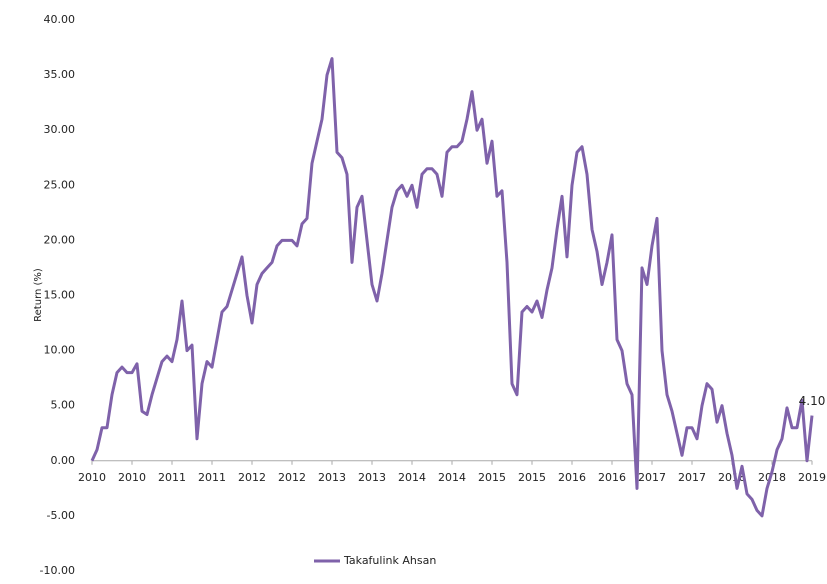 Image resolution: width=827 pixels, height=584 pixels. I want to click on y-tick-label: 25.00, so click(60, 184).